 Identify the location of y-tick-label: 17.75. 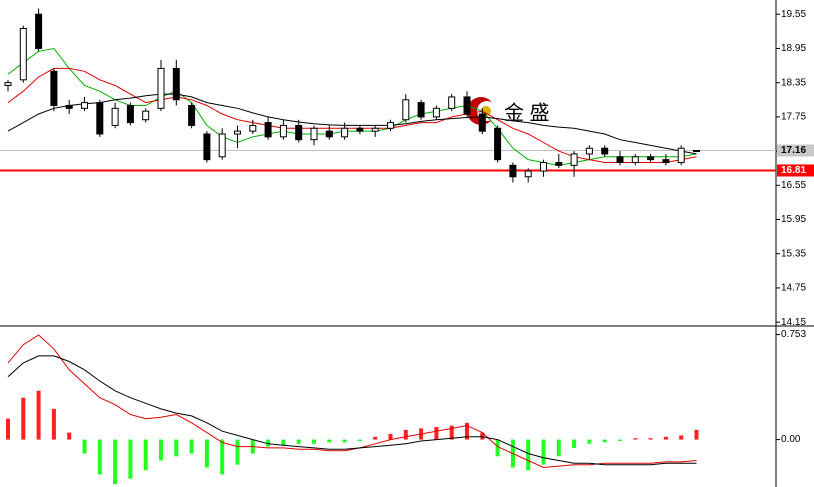
(793, 117).